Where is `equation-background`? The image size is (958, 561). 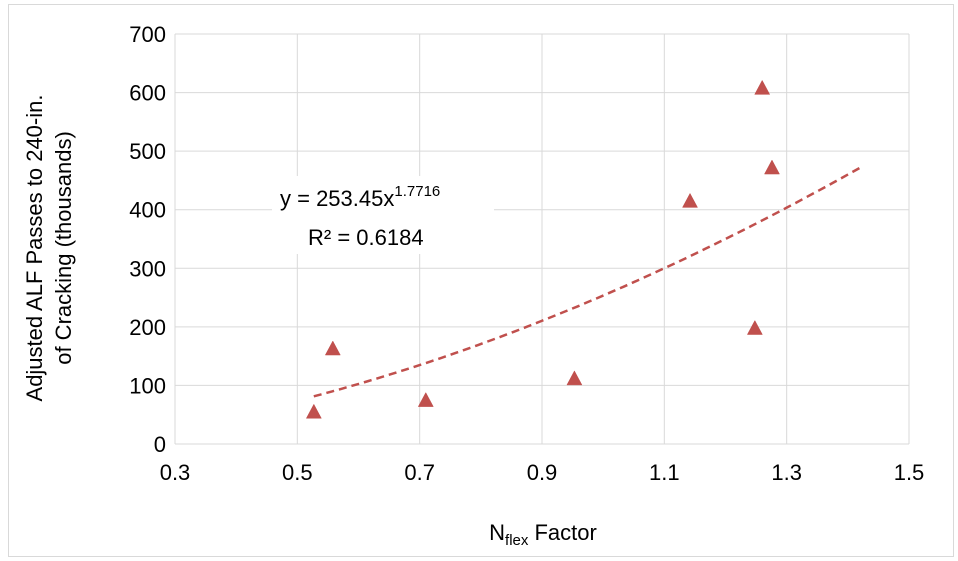
equation-background is located at coordinates (383, 215).